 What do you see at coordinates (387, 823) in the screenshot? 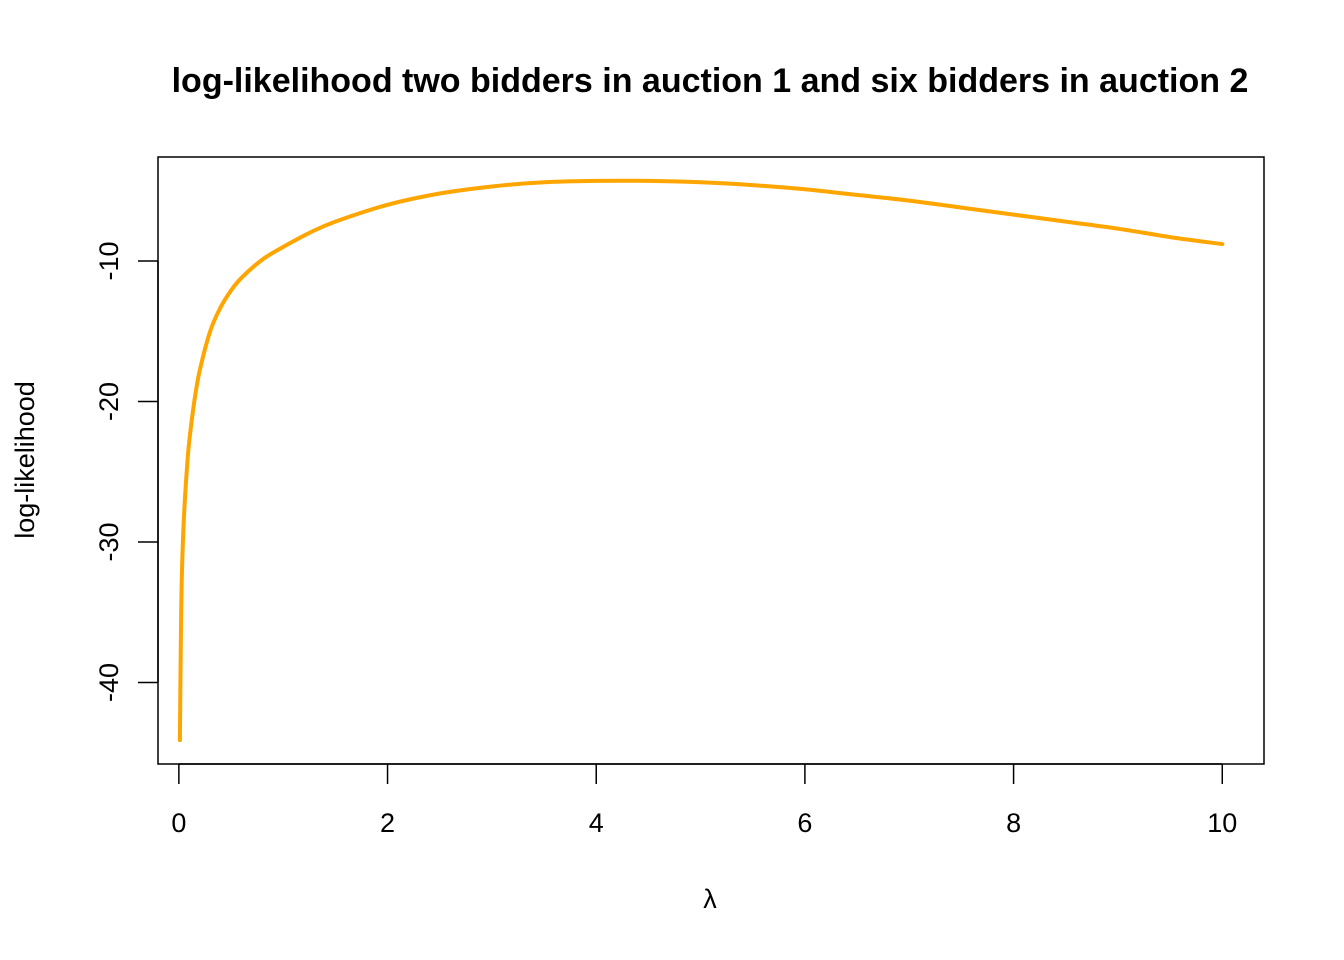
I see `x-tick-label: 2` at bounding box center [387, 823].